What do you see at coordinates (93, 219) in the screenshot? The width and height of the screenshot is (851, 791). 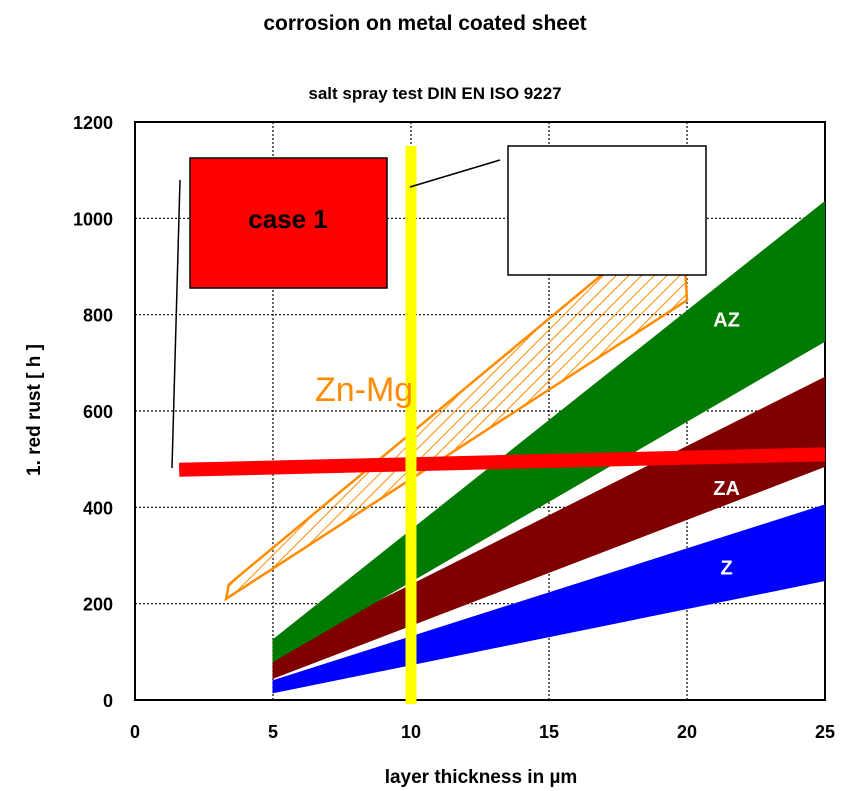 I see `y-tick-label: 1000` at bounding box center [93, 219].